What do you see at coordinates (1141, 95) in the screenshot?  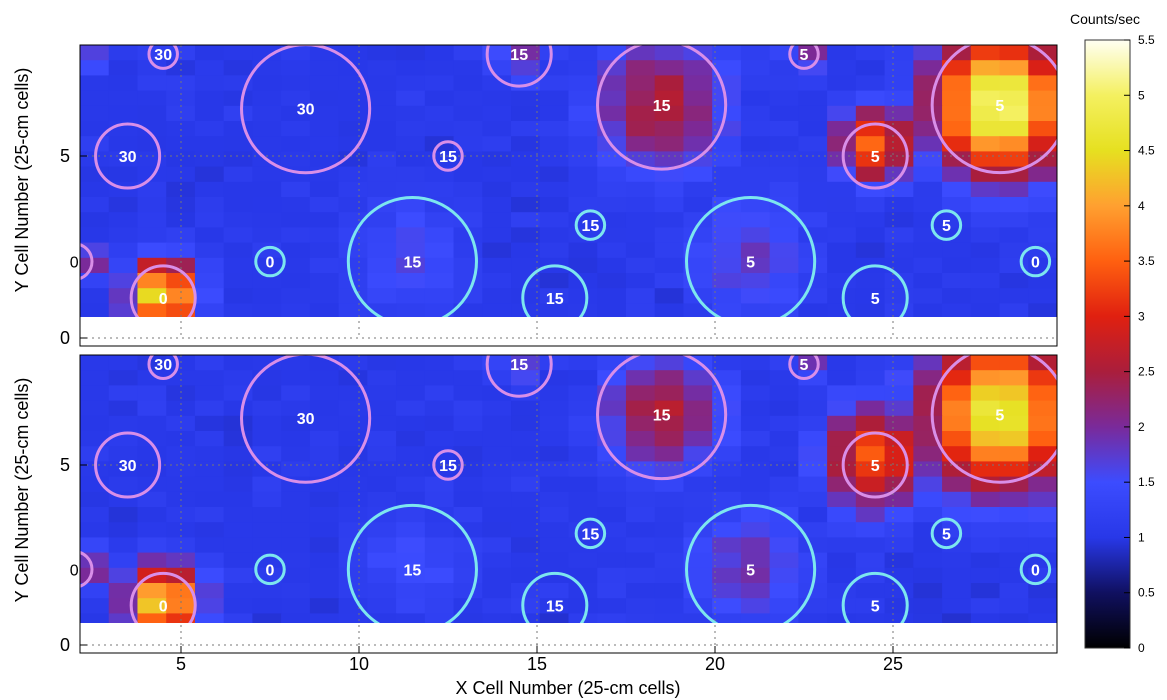 I see `colorbar-tick-label: 5` at bounding box center [1141, 95].